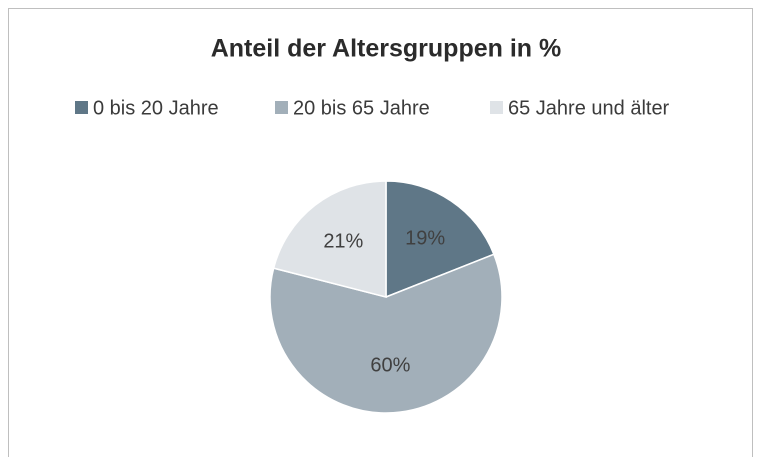 Image resolution: width=757 pixels, height=457 pixels. Describe the element at coordinates (361, 108) in the screenshot. I see `legend-label: 20 bis 65 Jahre` at that location.